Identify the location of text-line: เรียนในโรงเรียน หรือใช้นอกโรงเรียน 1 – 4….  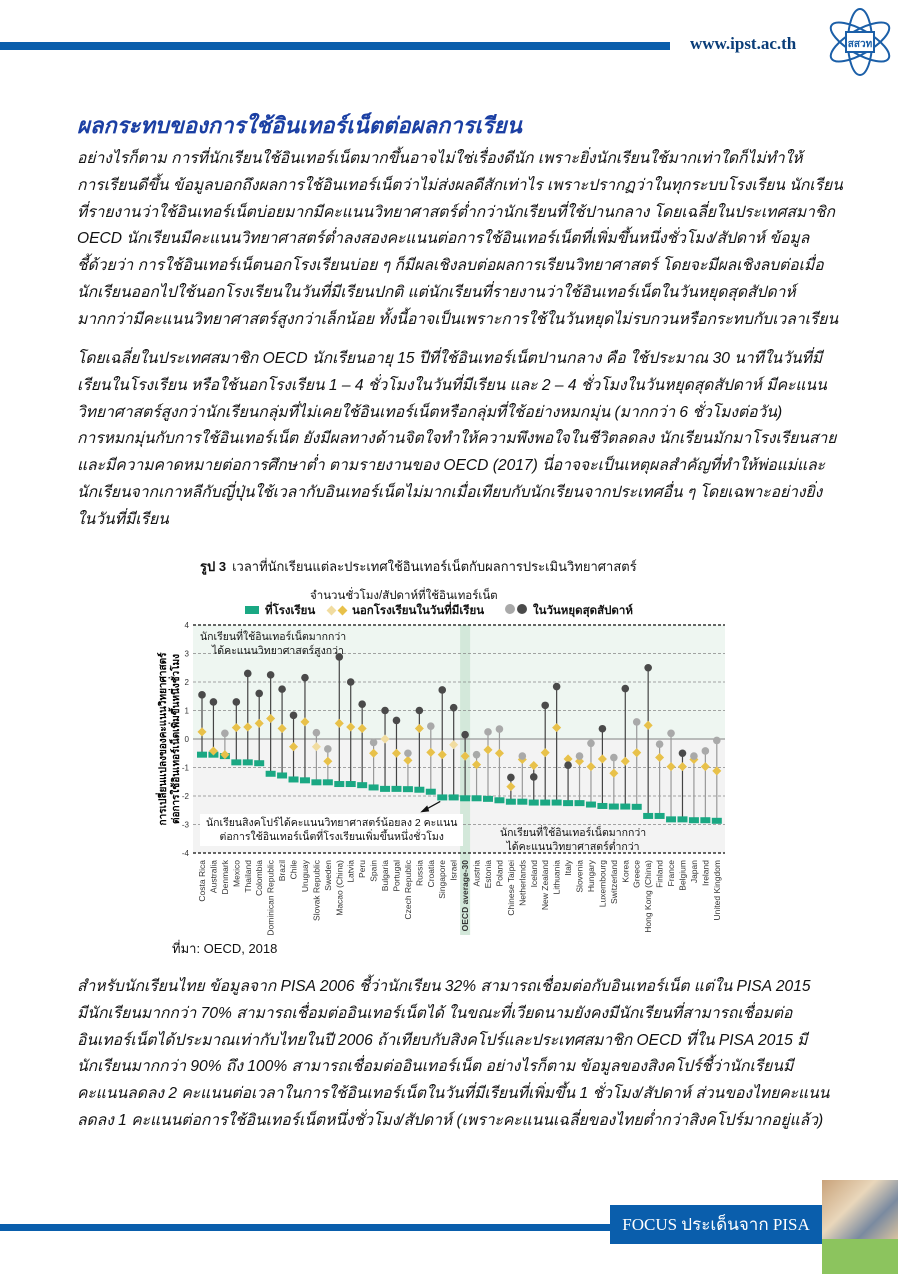
(452, 385).